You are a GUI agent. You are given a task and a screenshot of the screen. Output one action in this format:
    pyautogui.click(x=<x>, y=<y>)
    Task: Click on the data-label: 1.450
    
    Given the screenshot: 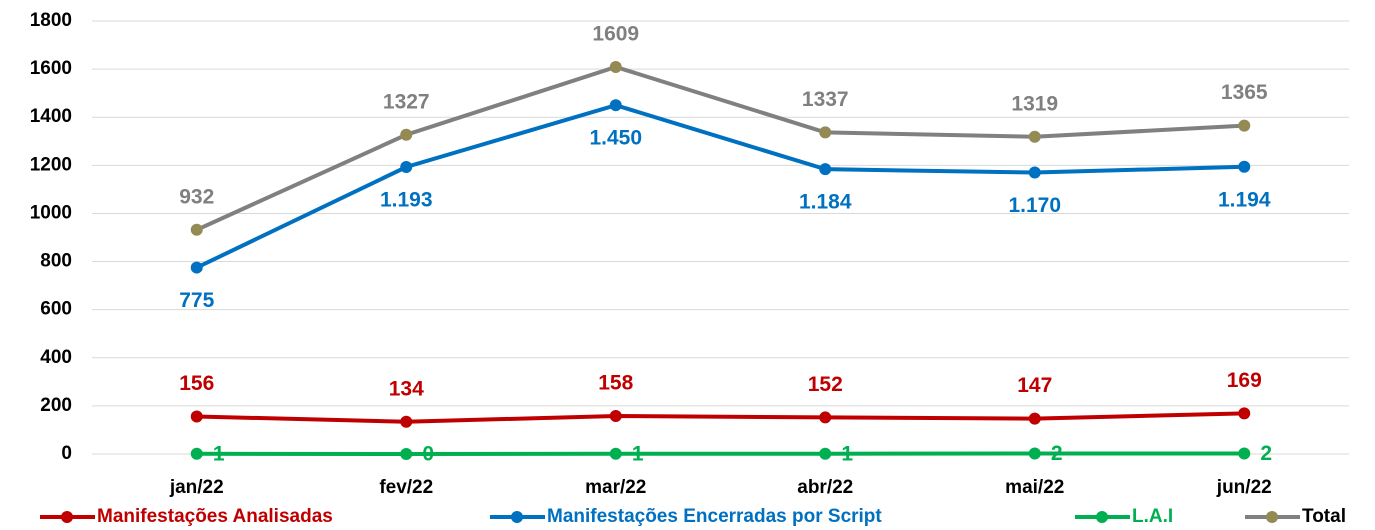 What is the action you would take?
    pyautogui.click(x=615, y=138)
    